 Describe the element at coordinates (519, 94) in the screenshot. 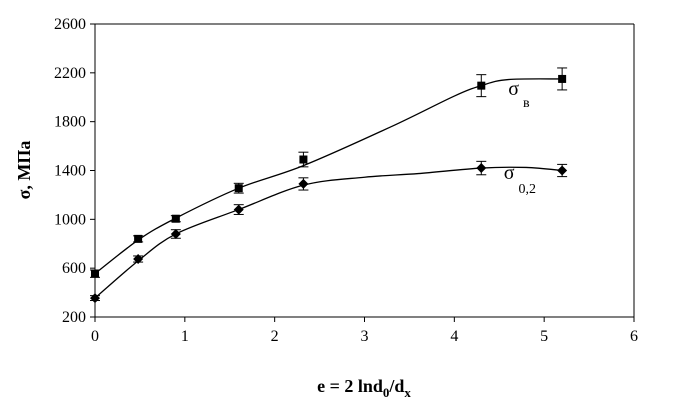

I see `series-label-1: σв` at that location.